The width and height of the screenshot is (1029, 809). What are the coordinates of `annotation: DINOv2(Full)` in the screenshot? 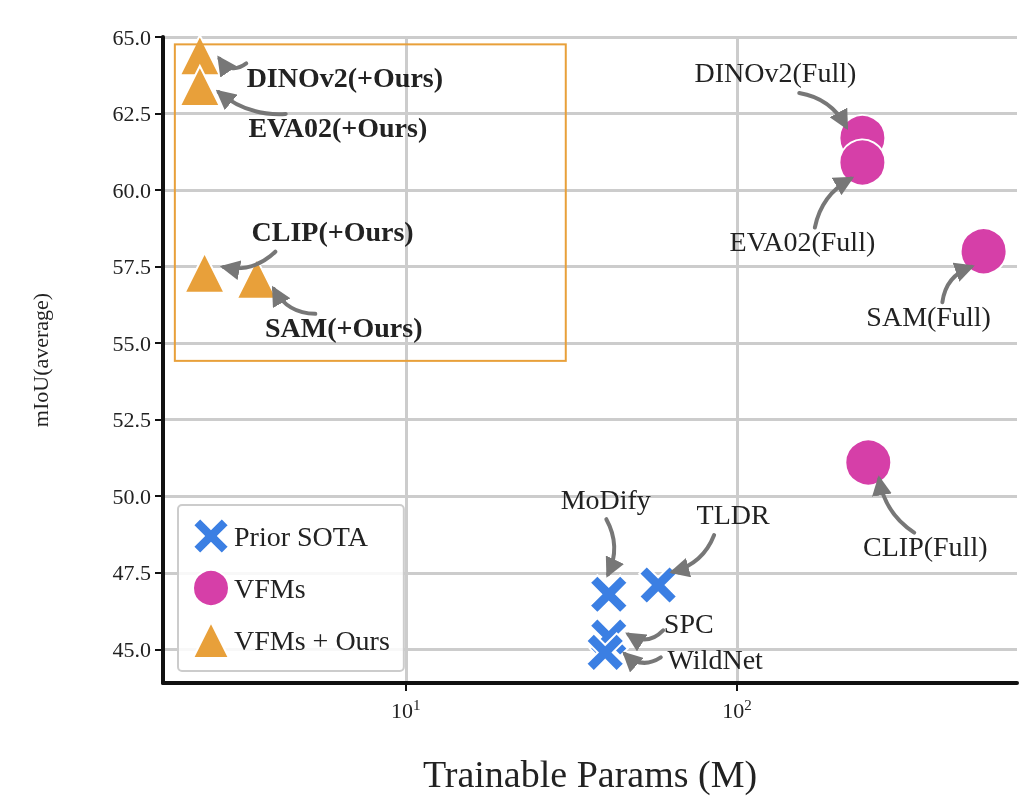 It's located at (775, 73).